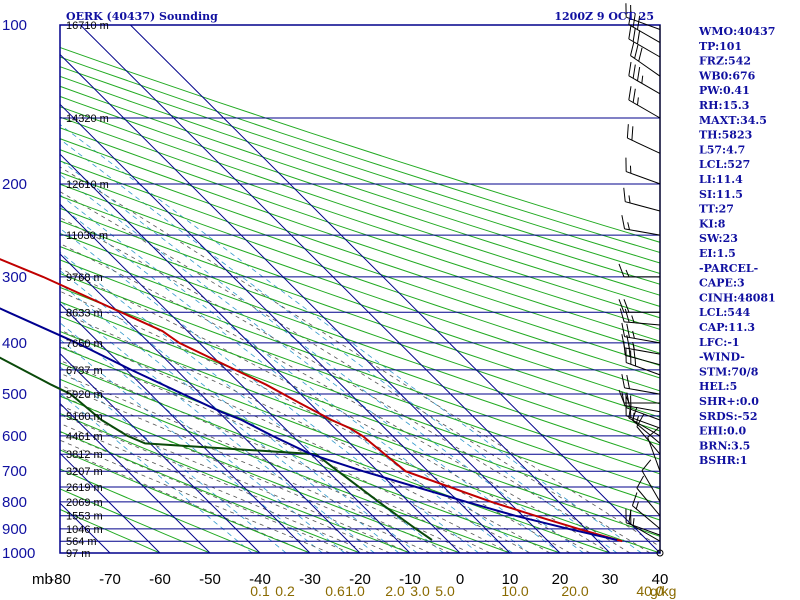  What do you see at coordinates (663, 591) in the screenshot?
I see `mixing-ratio-unit: g/kg` at bounding box center [663, 591].